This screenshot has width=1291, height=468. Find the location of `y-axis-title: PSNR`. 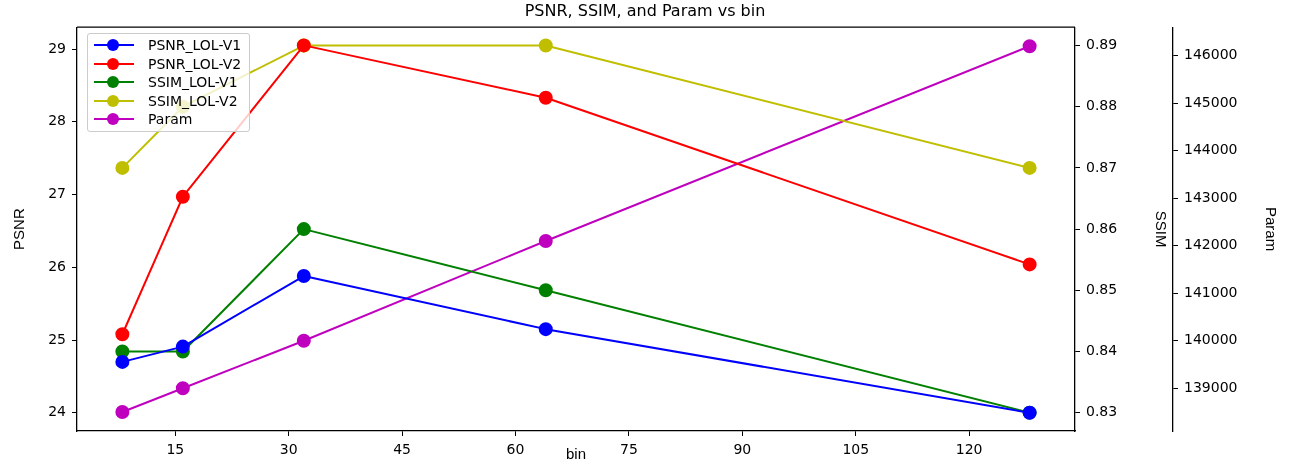

y-axis-title: PSNR is located at coordinates (19, 229).